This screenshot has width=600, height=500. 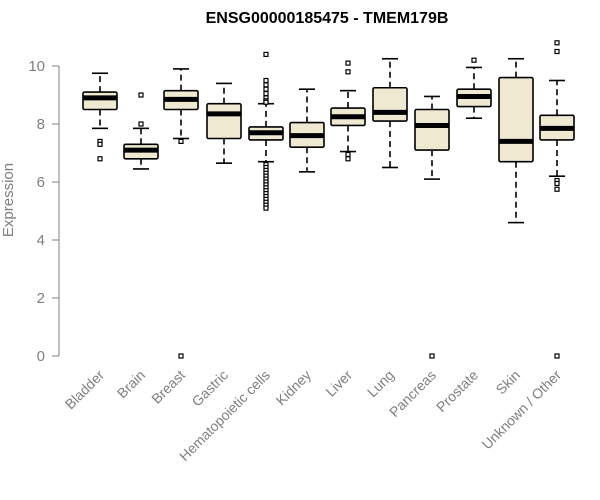 I want to click on box-gastric, so click(x=224, y=123).